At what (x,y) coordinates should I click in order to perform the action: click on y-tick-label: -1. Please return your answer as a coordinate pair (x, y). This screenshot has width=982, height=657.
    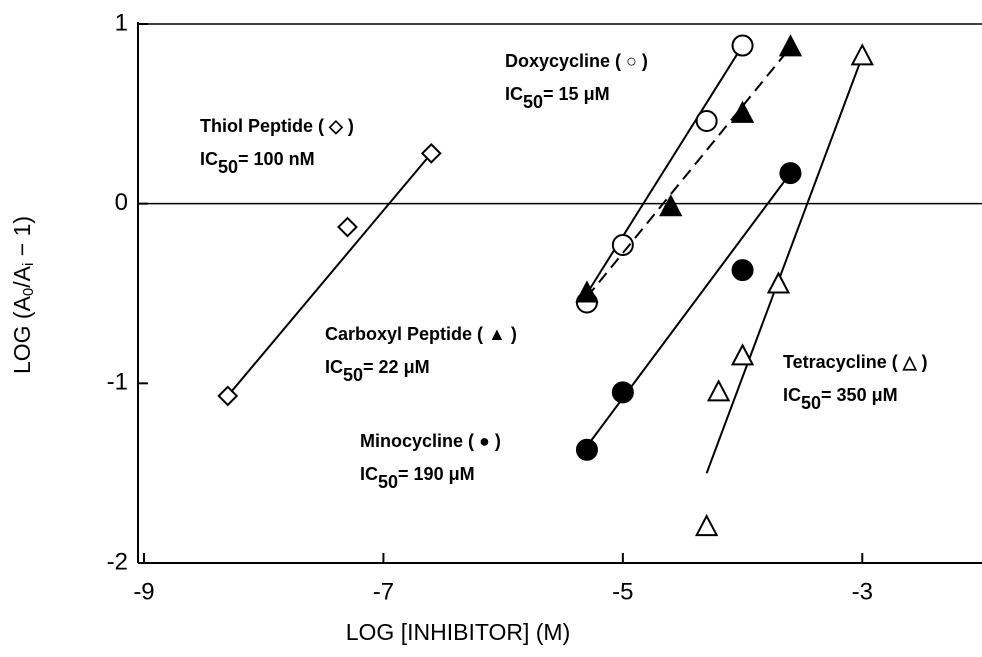
    Looking at the image, I should click on (117, 382).